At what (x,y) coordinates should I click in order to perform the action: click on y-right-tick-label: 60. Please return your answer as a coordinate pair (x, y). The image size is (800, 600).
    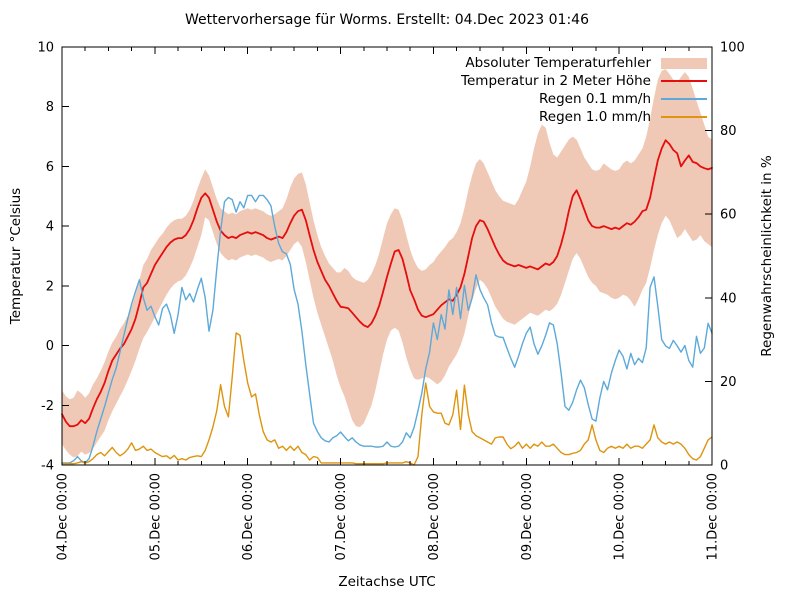
    Looking at the image, I should click on (728, 215).